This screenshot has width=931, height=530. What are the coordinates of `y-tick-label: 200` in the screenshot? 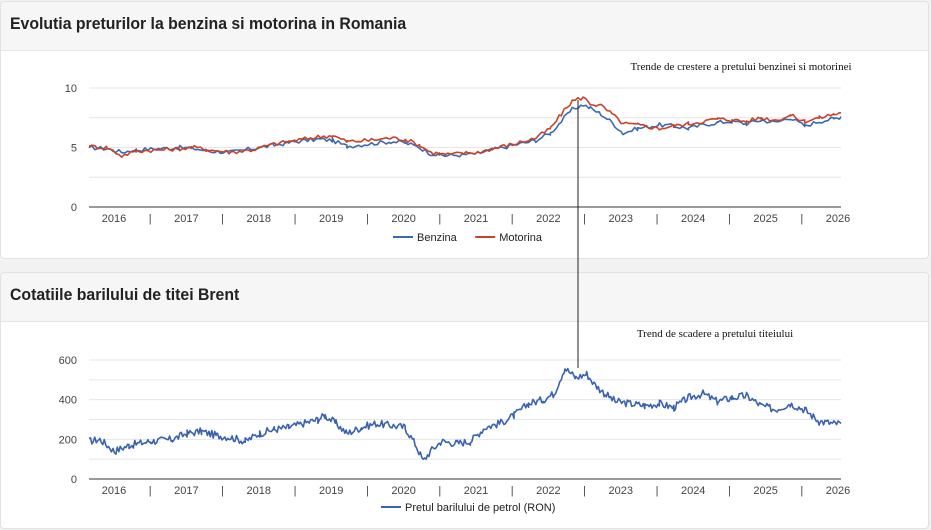 It's located at (68, 440).